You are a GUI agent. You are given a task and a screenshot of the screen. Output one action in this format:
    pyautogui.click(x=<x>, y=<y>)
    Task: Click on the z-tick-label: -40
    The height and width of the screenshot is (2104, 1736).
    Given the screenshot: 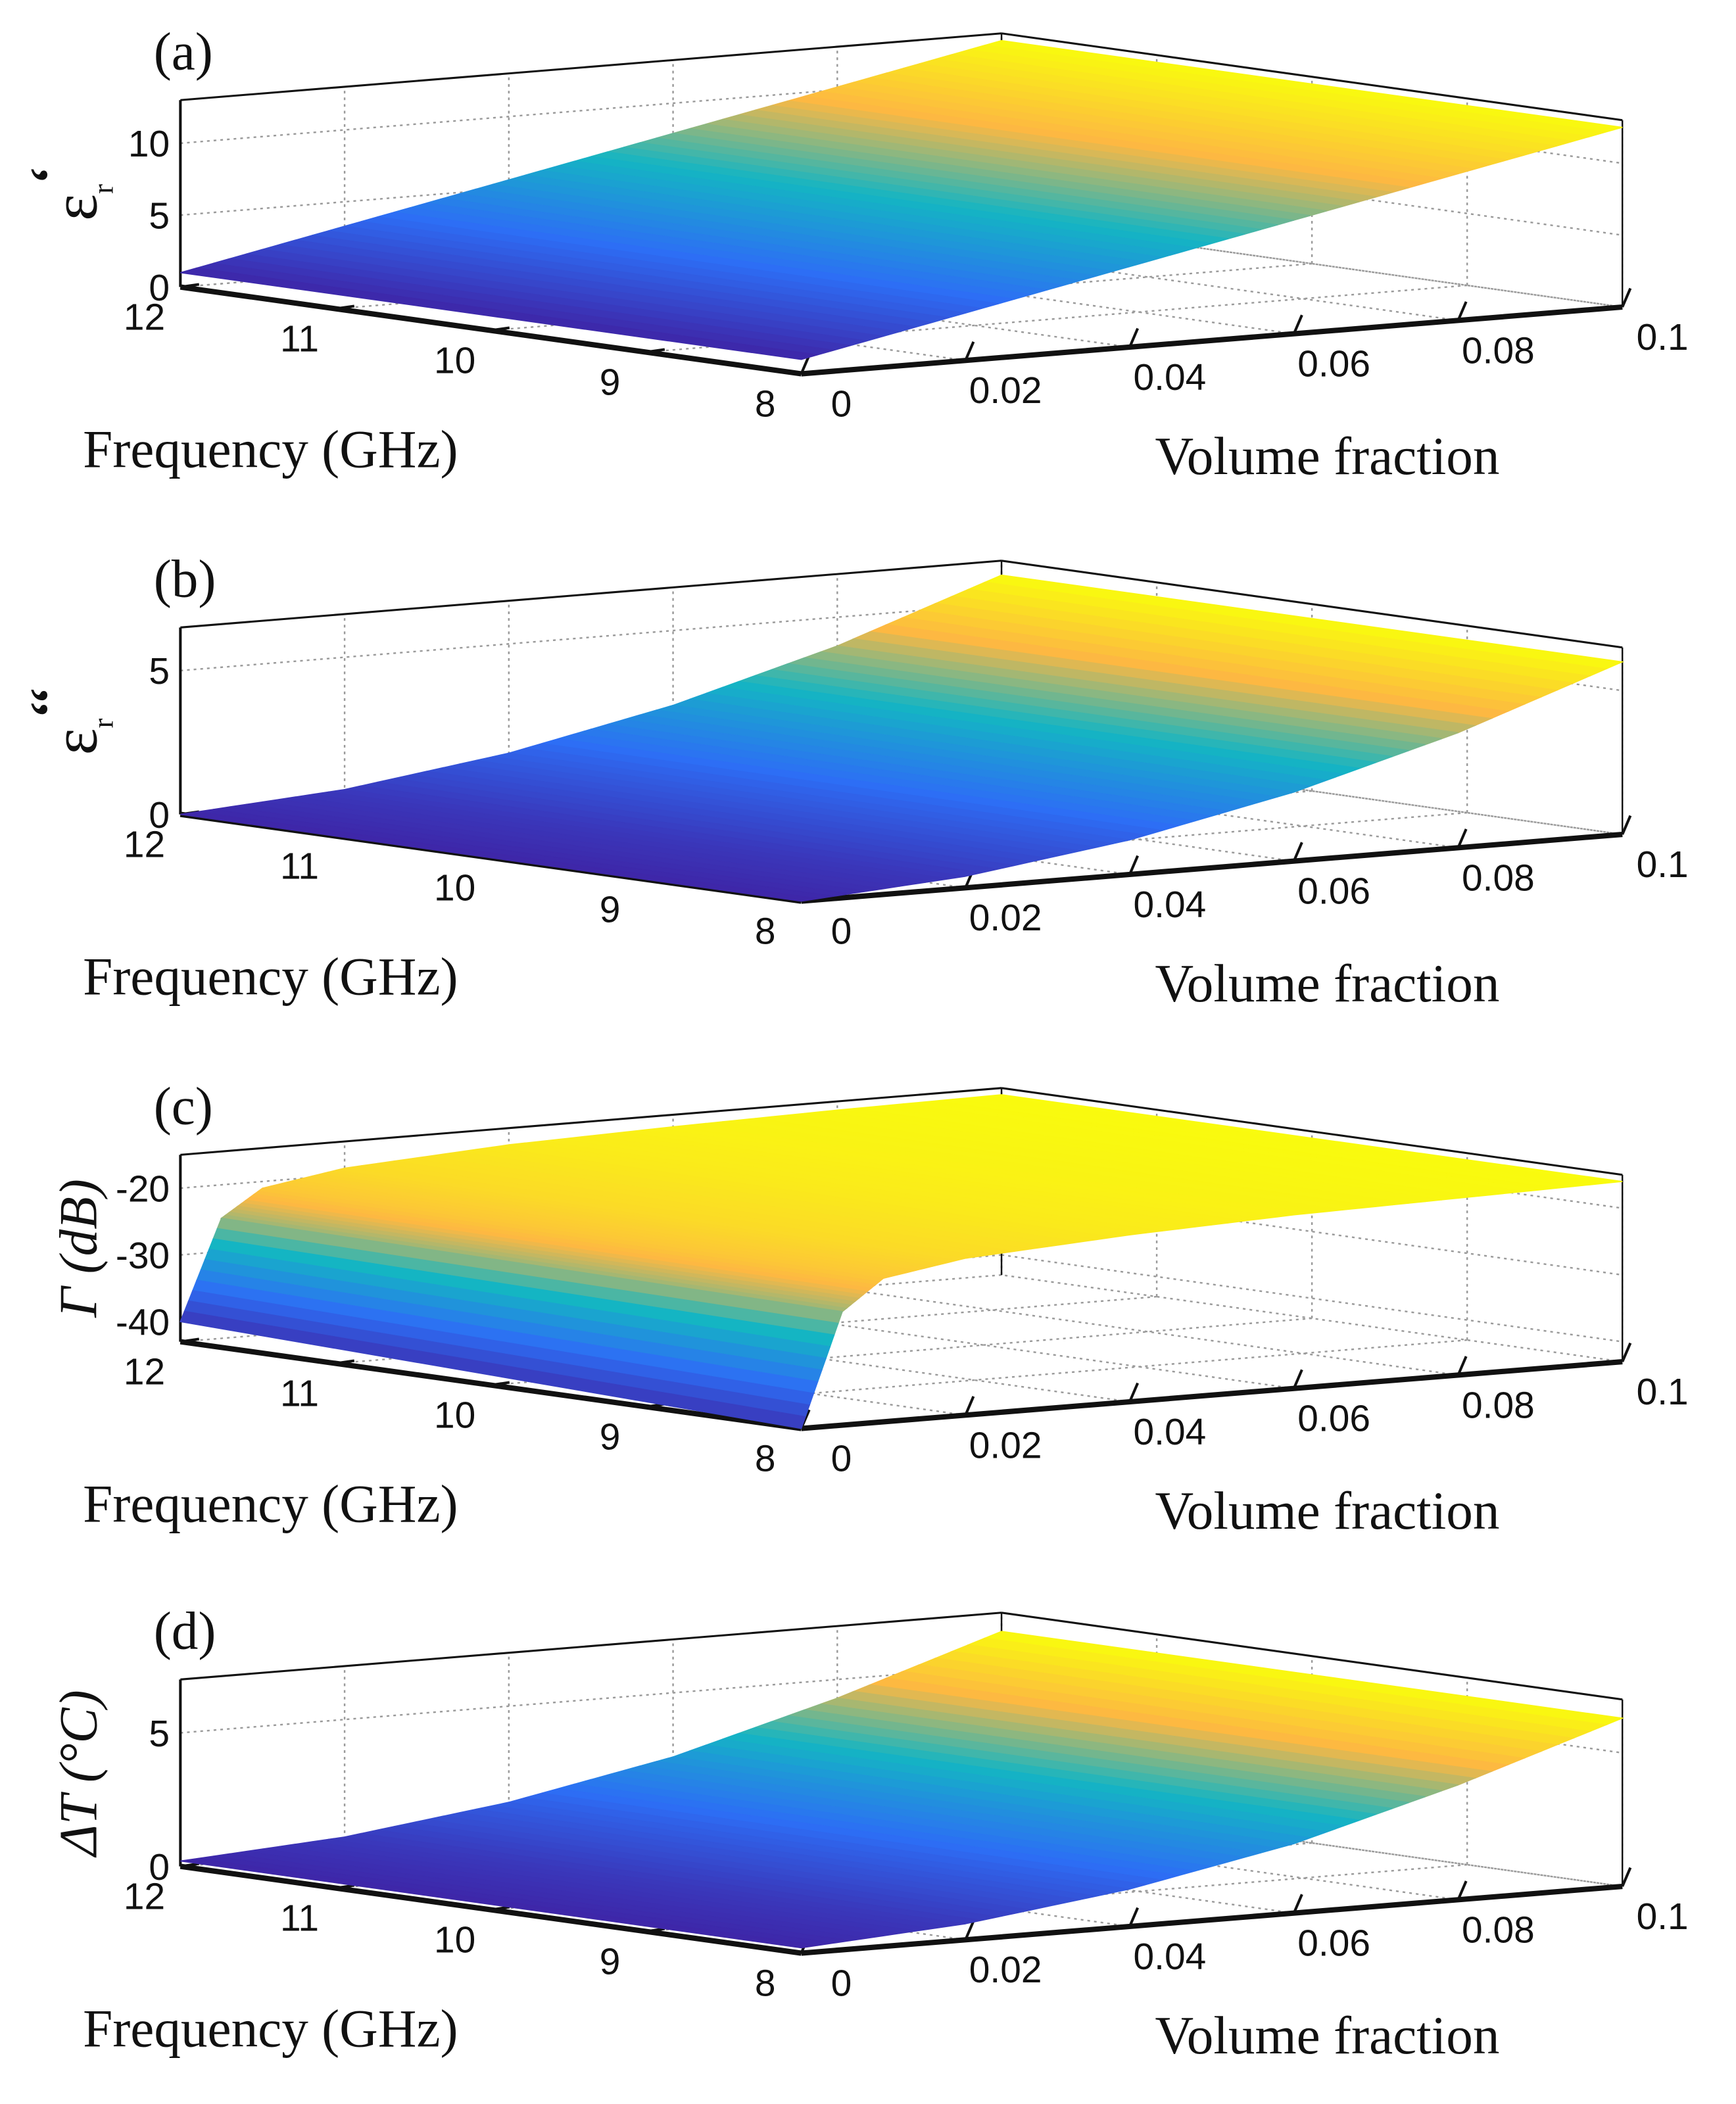 What is the action you would take?
    pyautogui.click(x=143, y=1322)
    